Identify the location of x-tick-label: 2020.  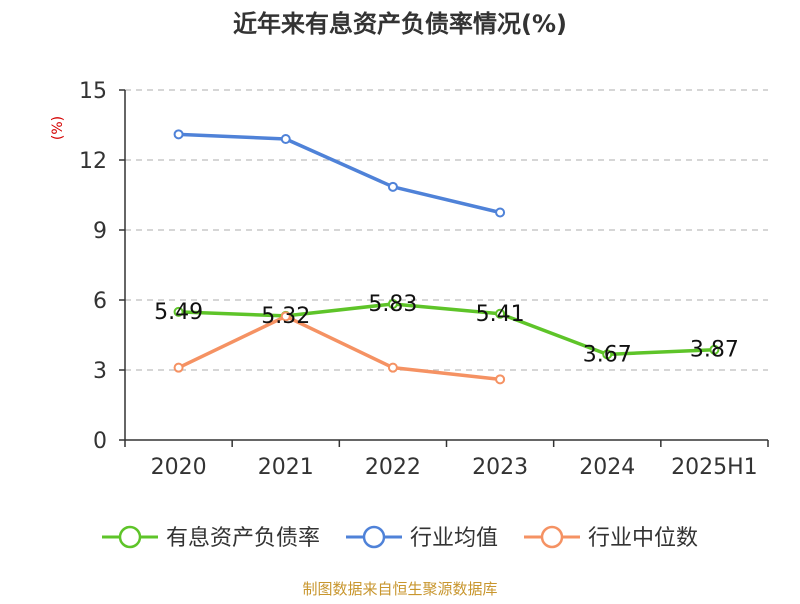
(179, 467).